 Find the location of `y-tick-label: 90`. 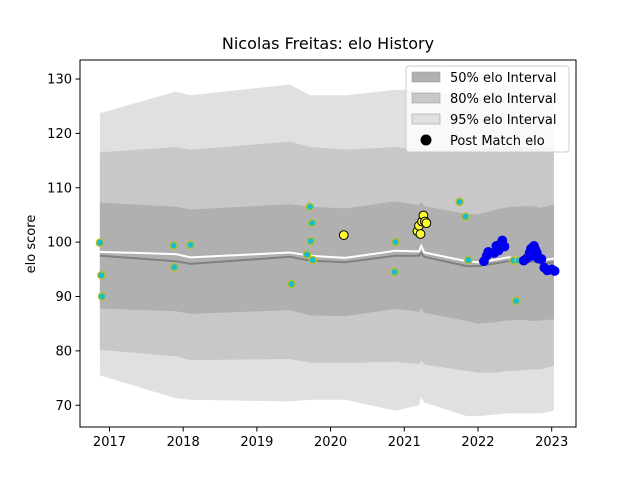

y-tick-label: 90 is located at coordinates (63, 297).